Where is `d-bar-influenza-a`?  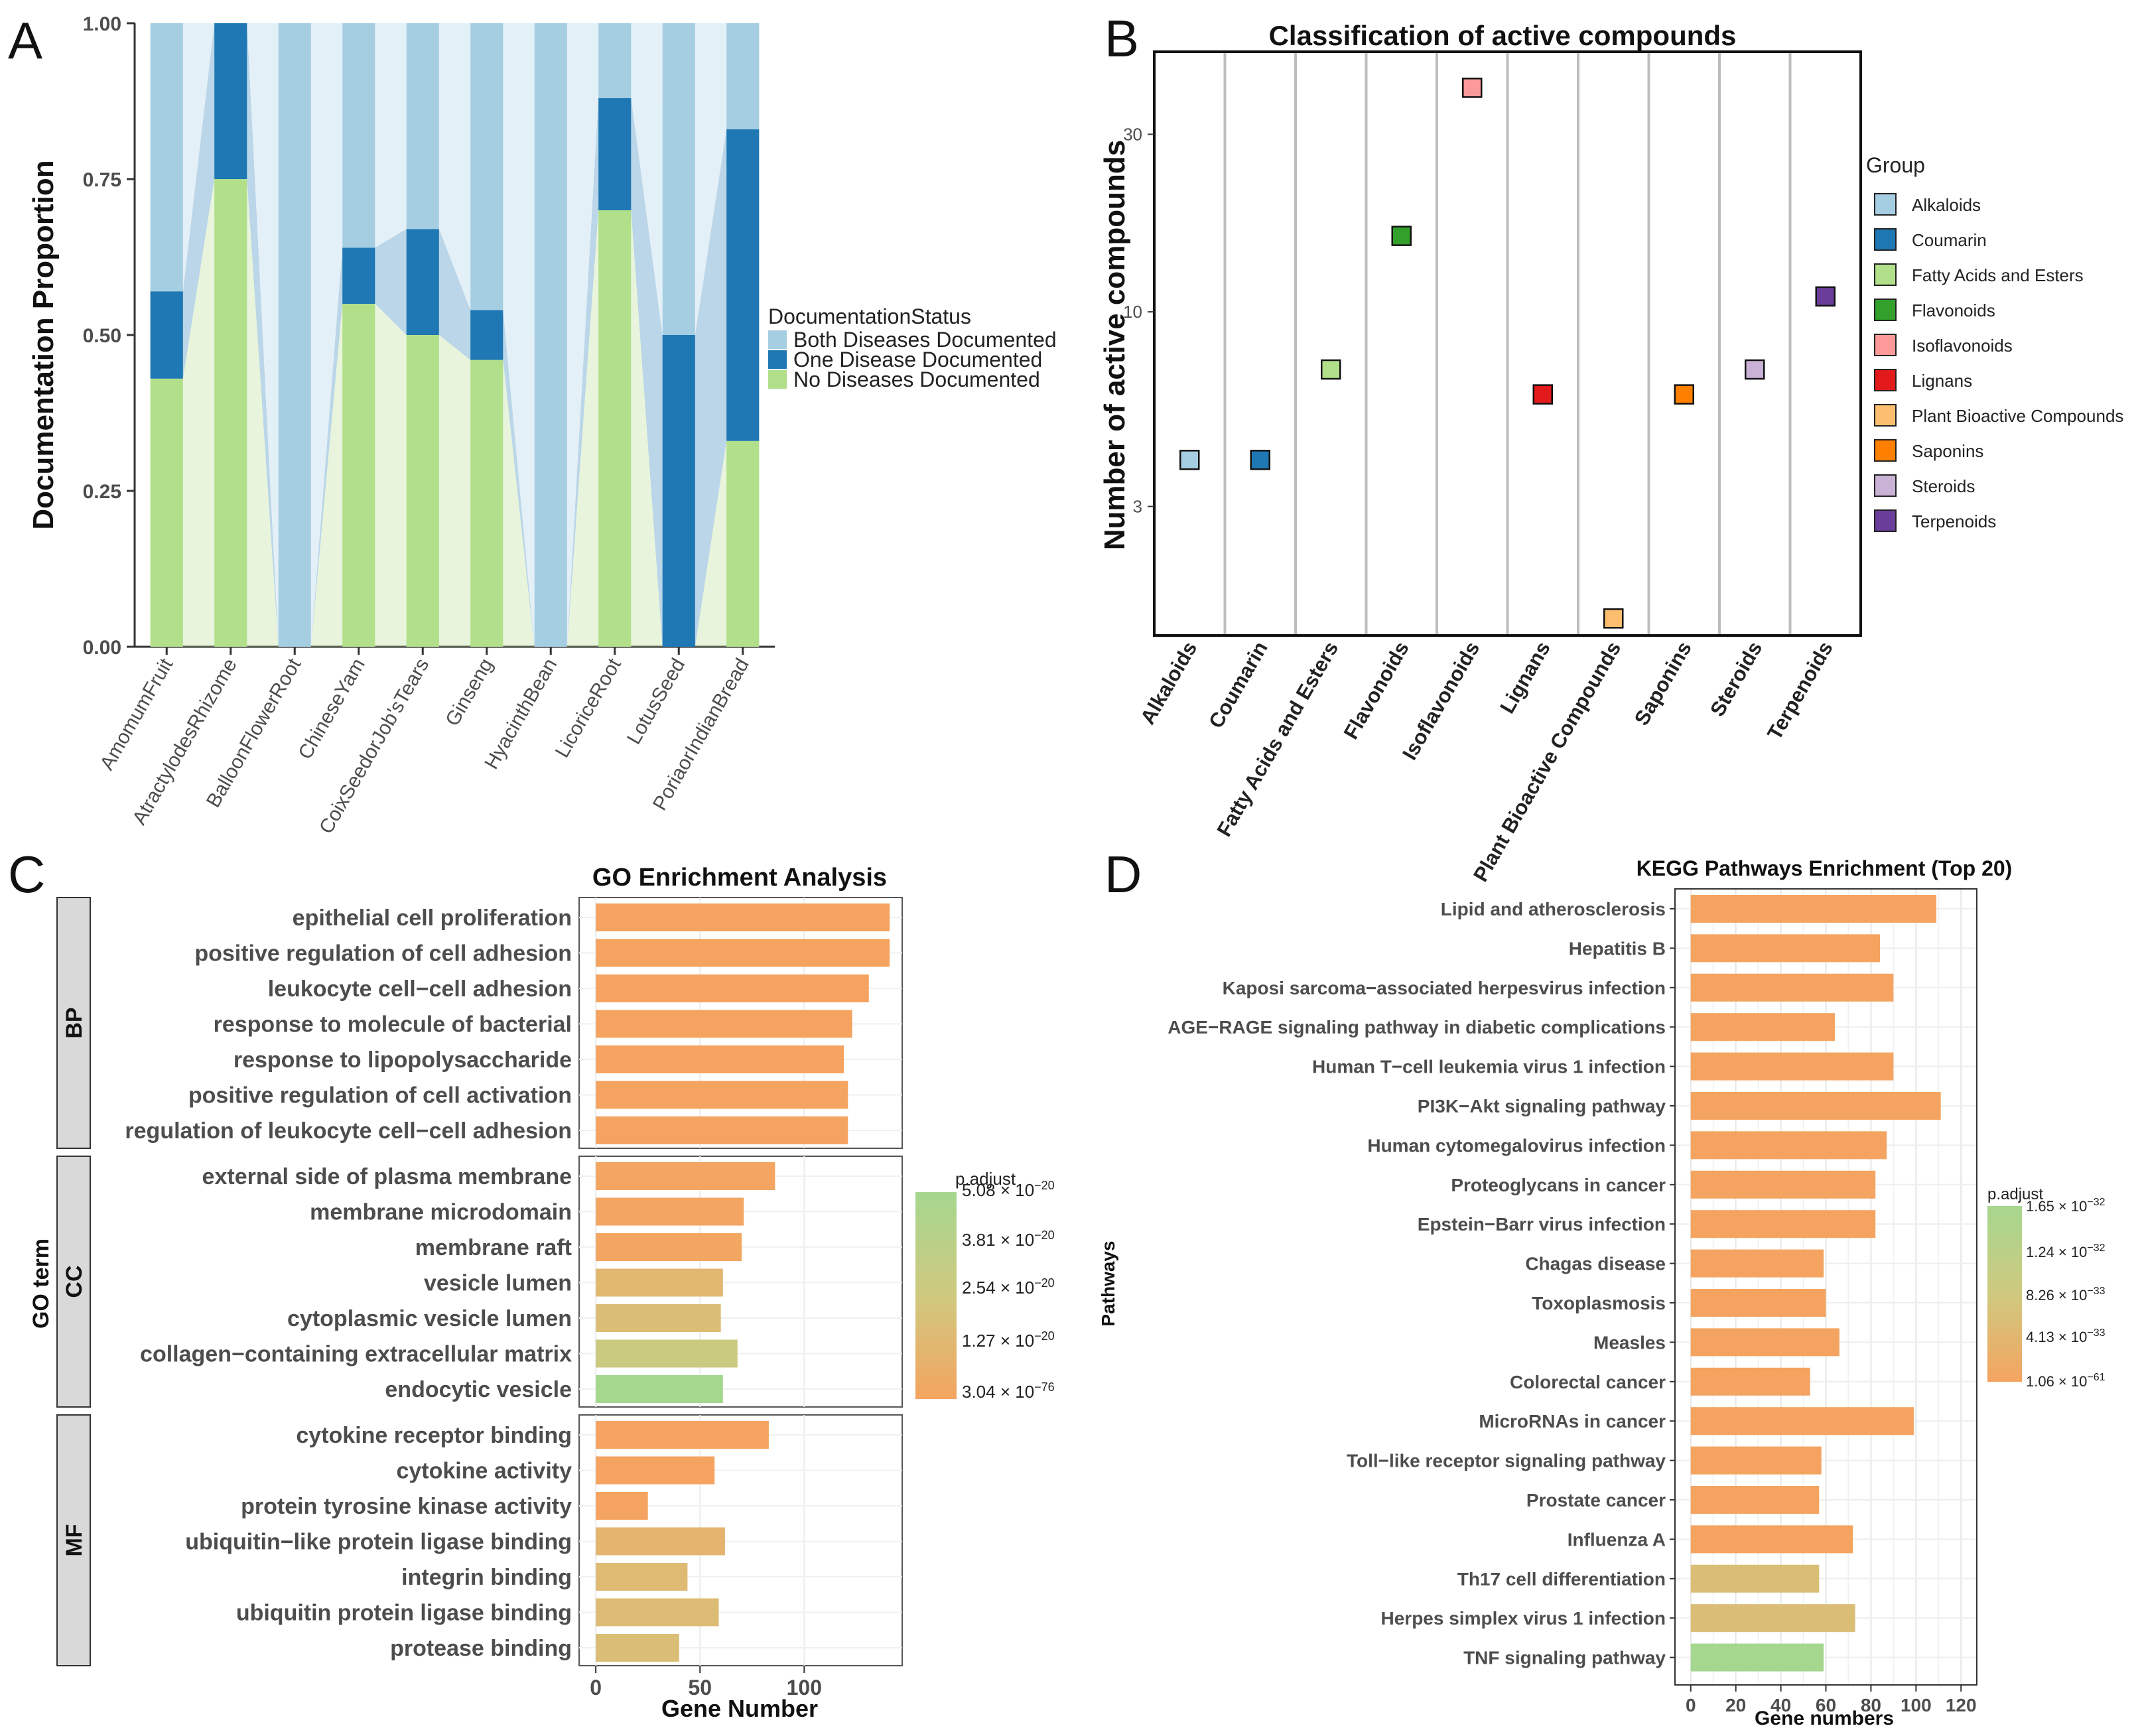
d-bar-influenza-a is located at coordinates (1771, 1539).